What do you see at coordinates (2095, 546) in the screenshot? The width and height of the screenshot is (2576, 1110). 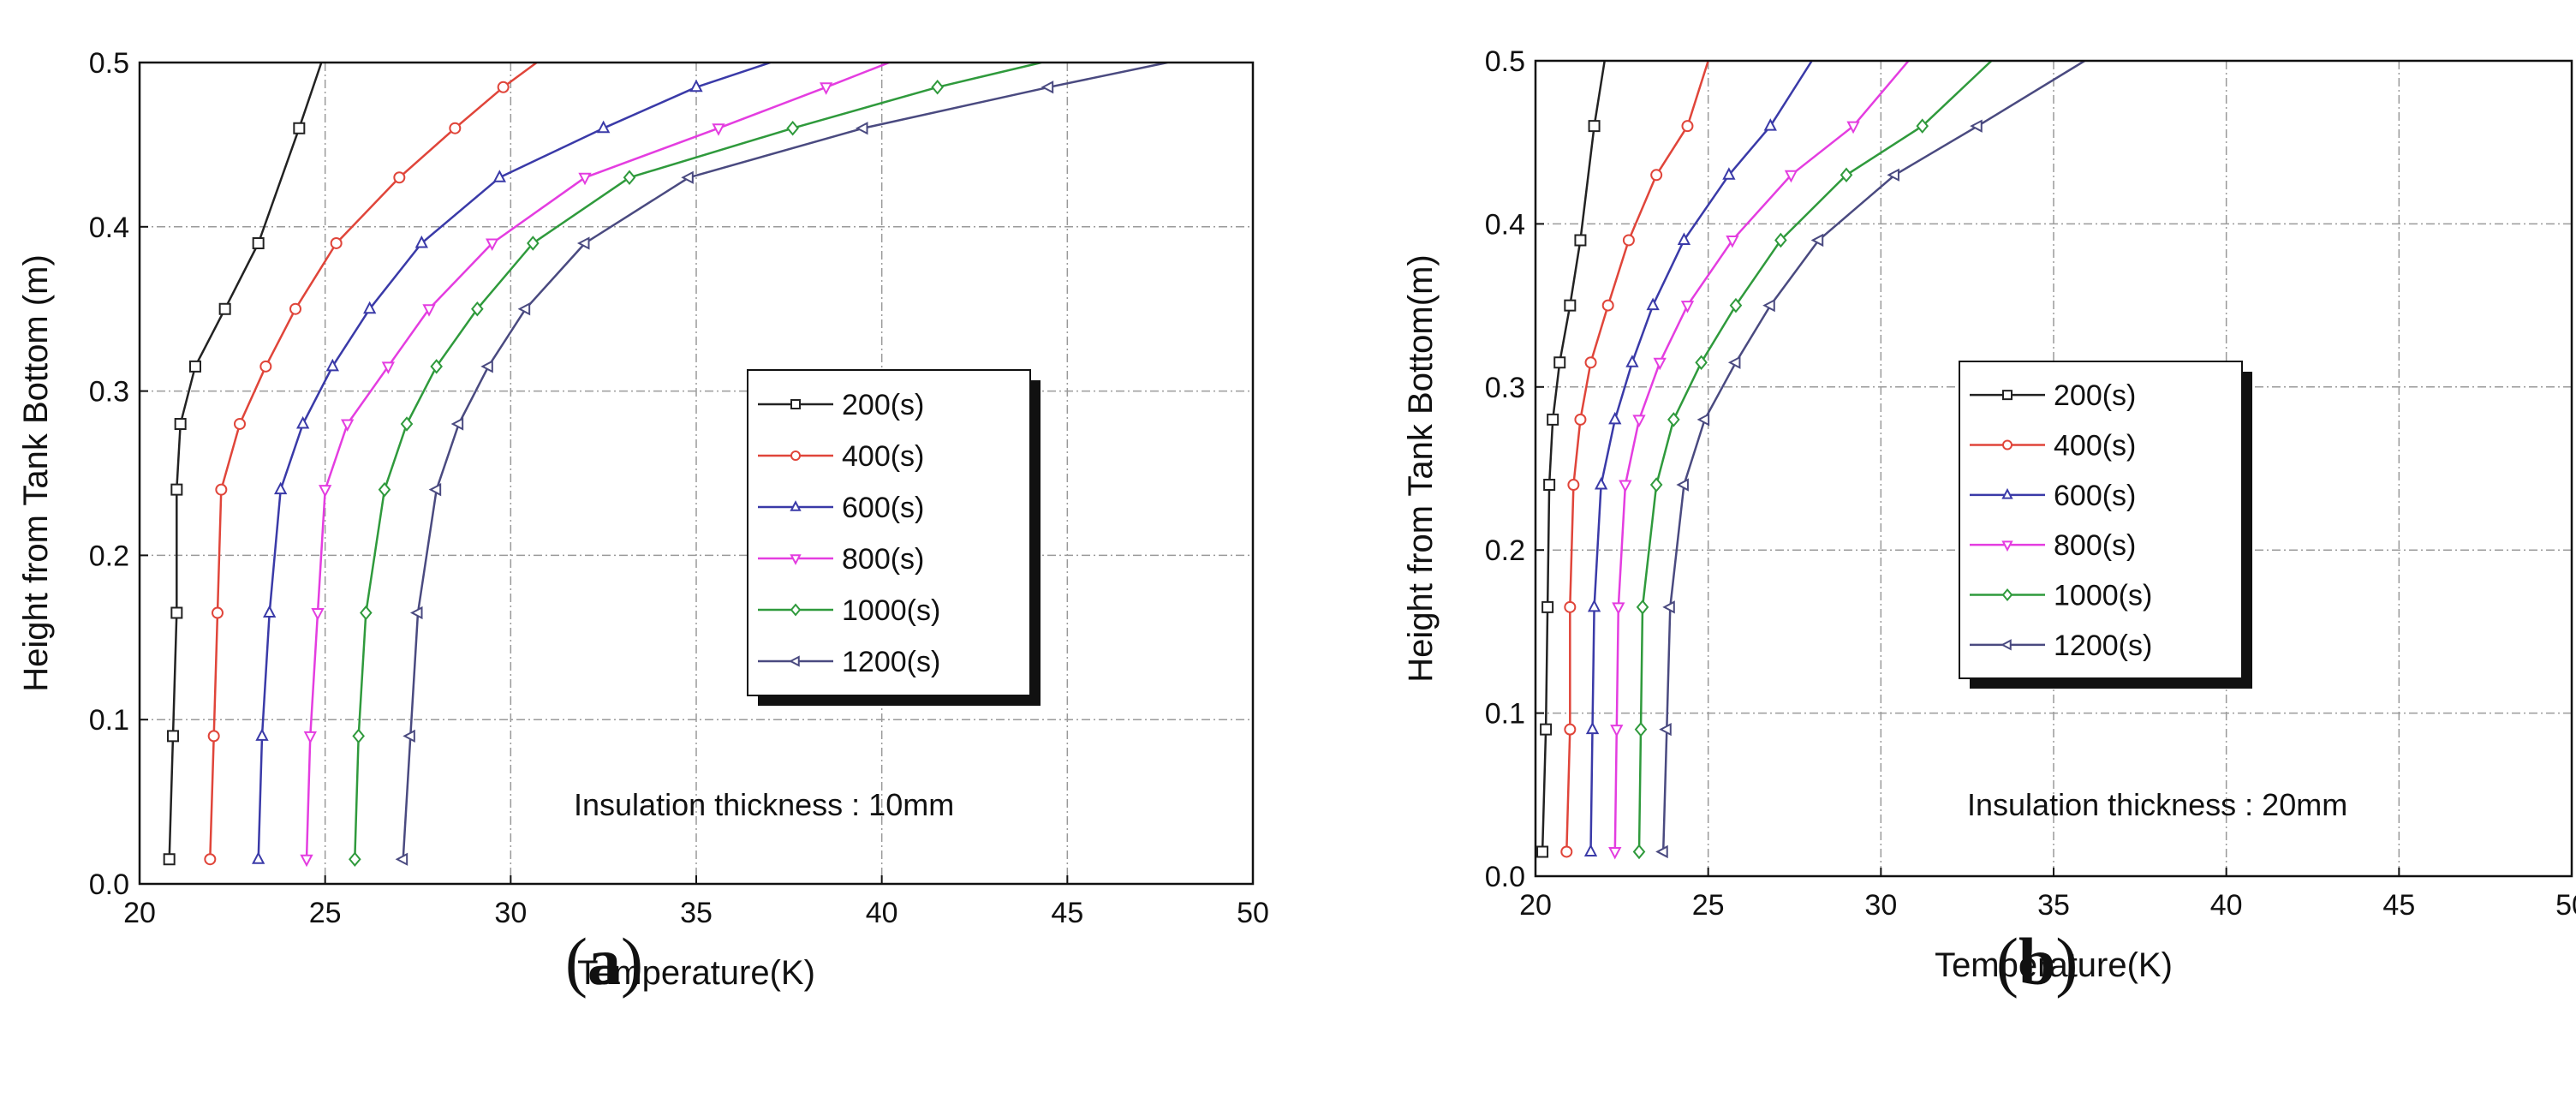 I see `chart-b-legend-label-3: 800(s)` at bounding box center [2095, 546].